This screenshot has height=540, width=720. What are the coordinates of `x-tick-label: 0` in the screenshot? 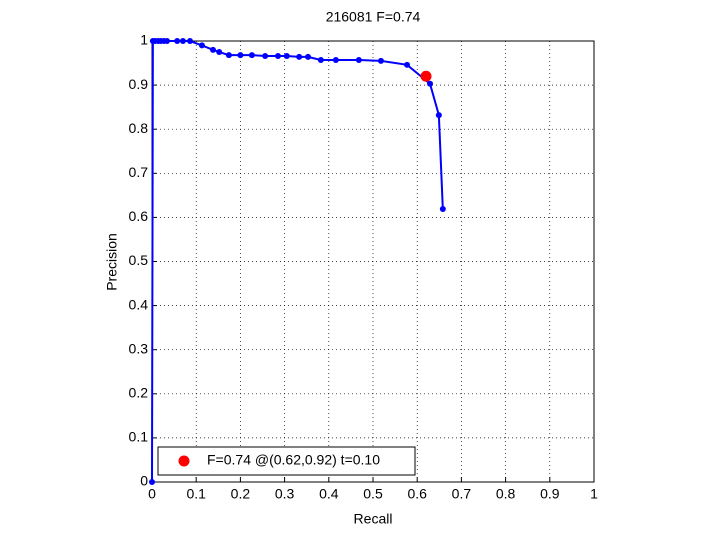 It's located at (152, 494).